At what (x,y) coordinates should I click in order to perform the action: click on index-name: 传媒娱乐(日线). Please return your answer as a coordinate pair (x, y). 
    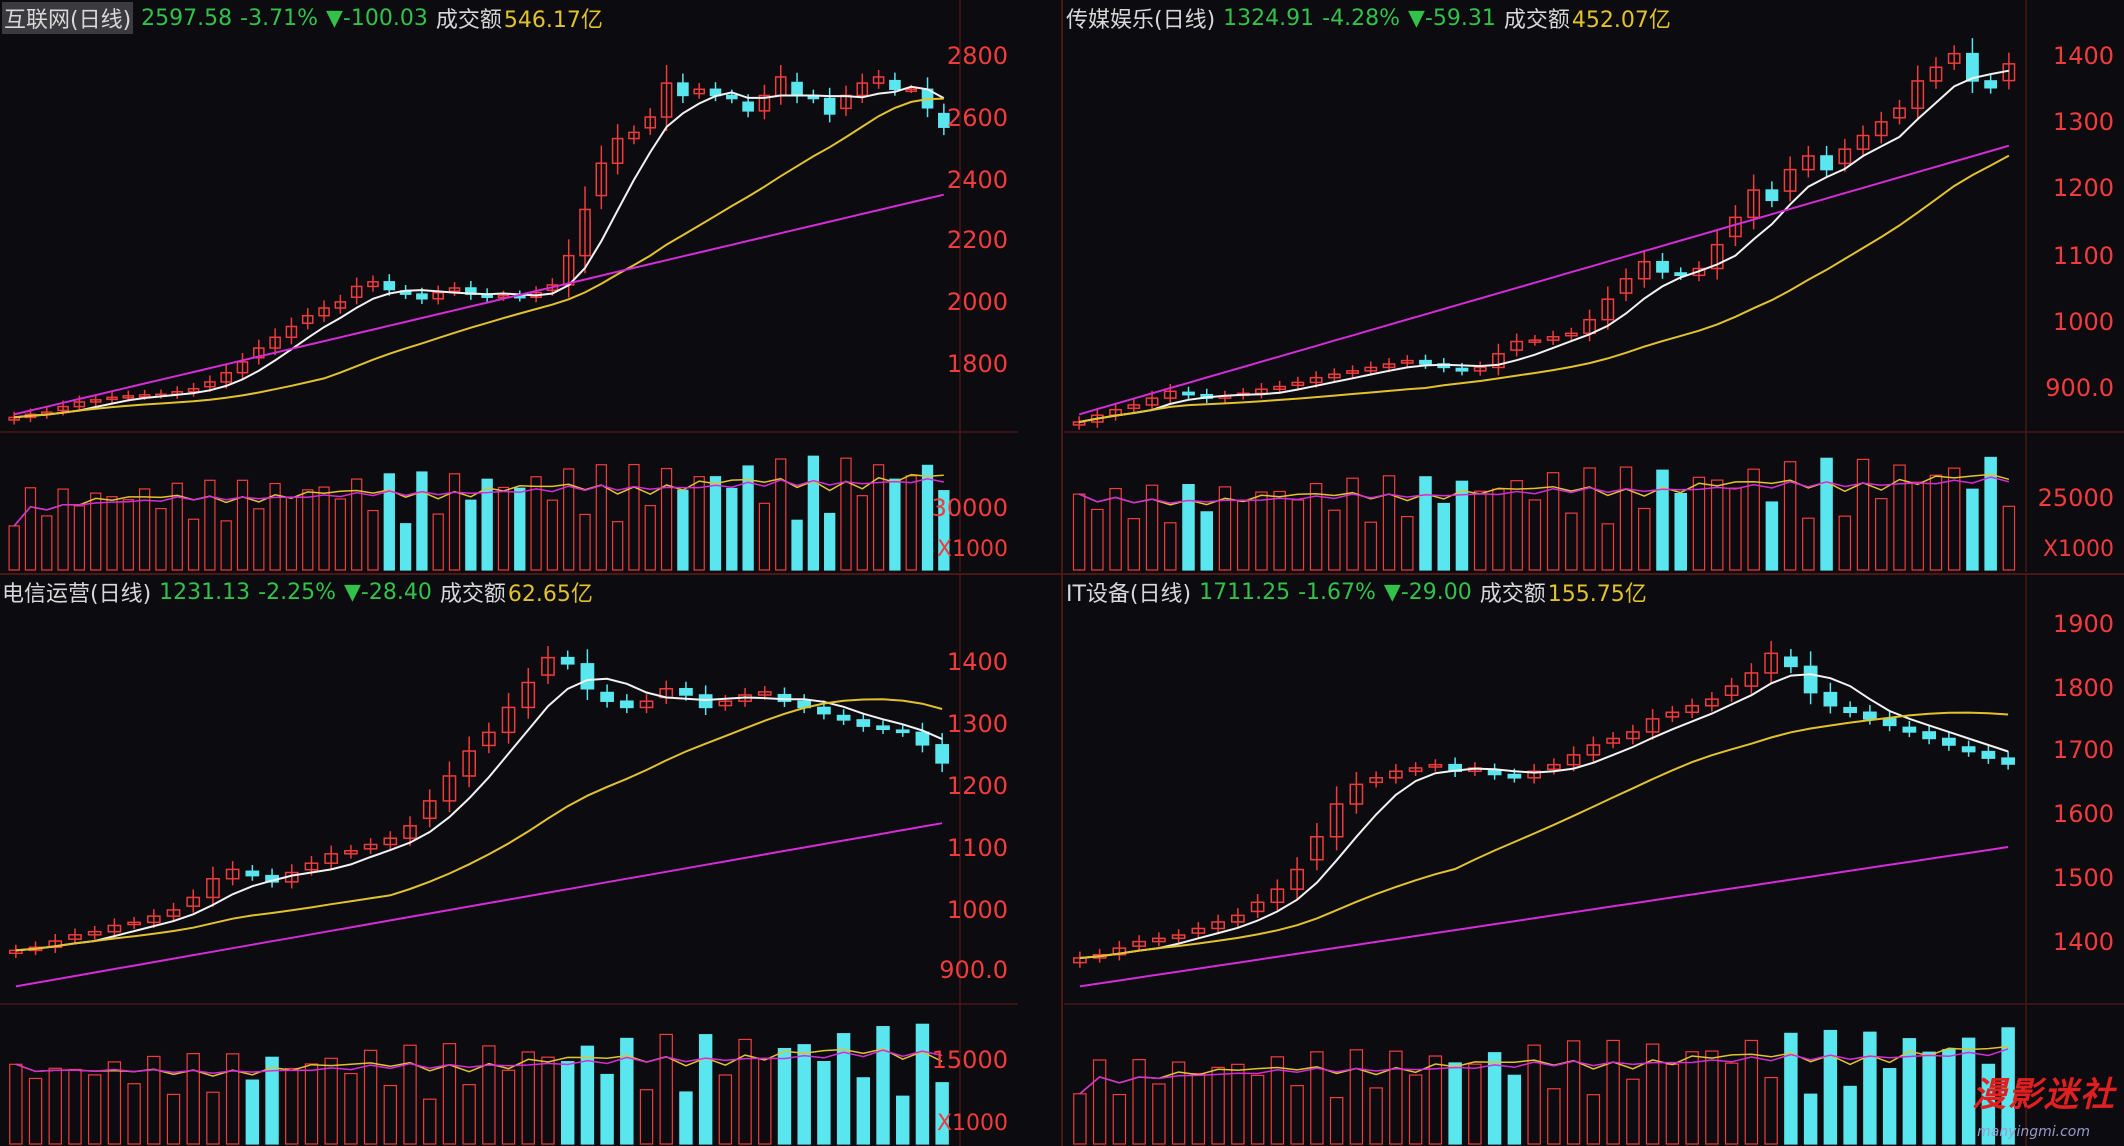
    Looking at the image, I should click on (1141, 20).